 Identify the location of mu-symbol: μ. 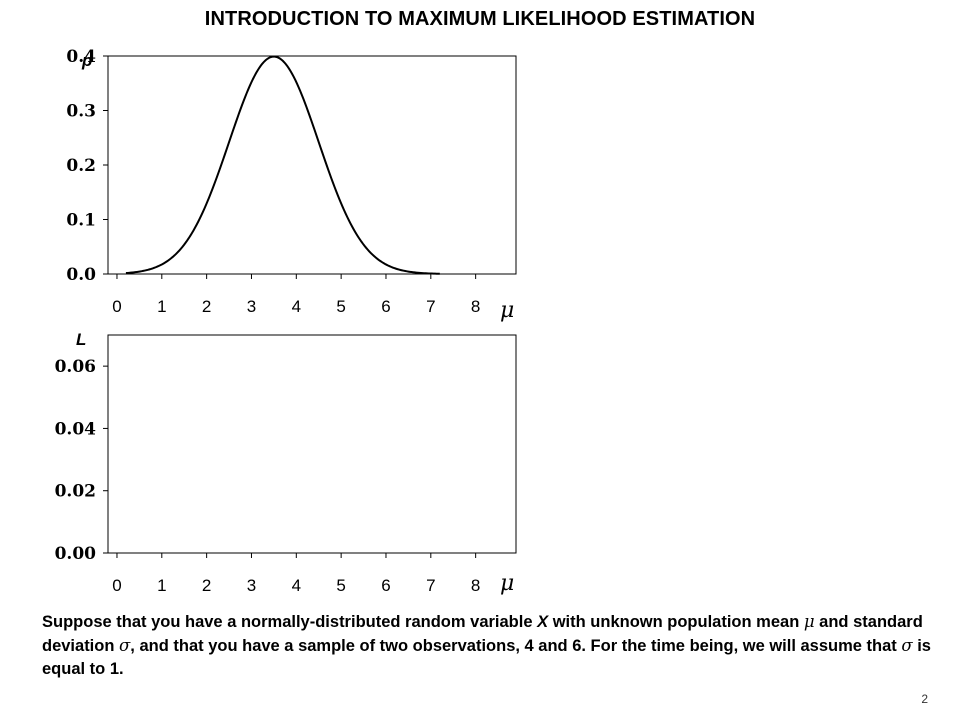
(809, 621).